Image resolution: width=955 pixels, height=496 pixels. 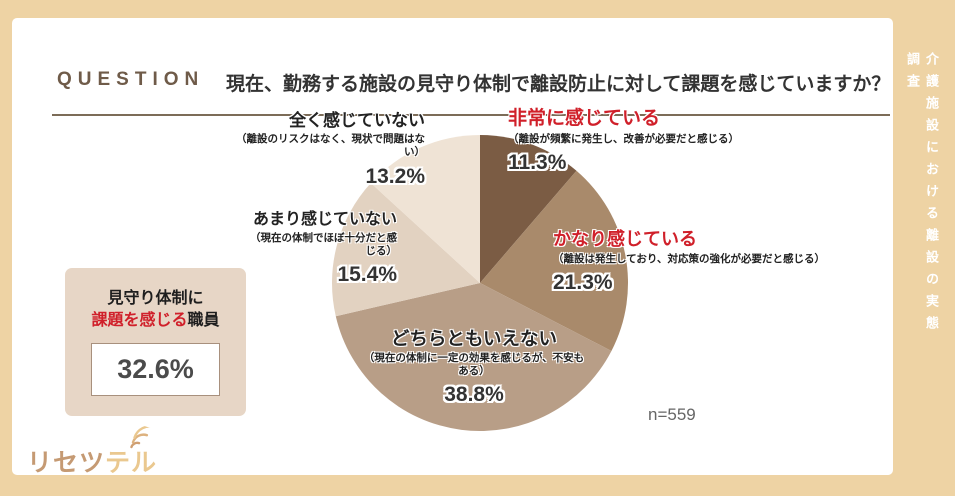 I want to click on side-note-vertical: 介護施設における離設の実態調査, so click(x=922, y=195).